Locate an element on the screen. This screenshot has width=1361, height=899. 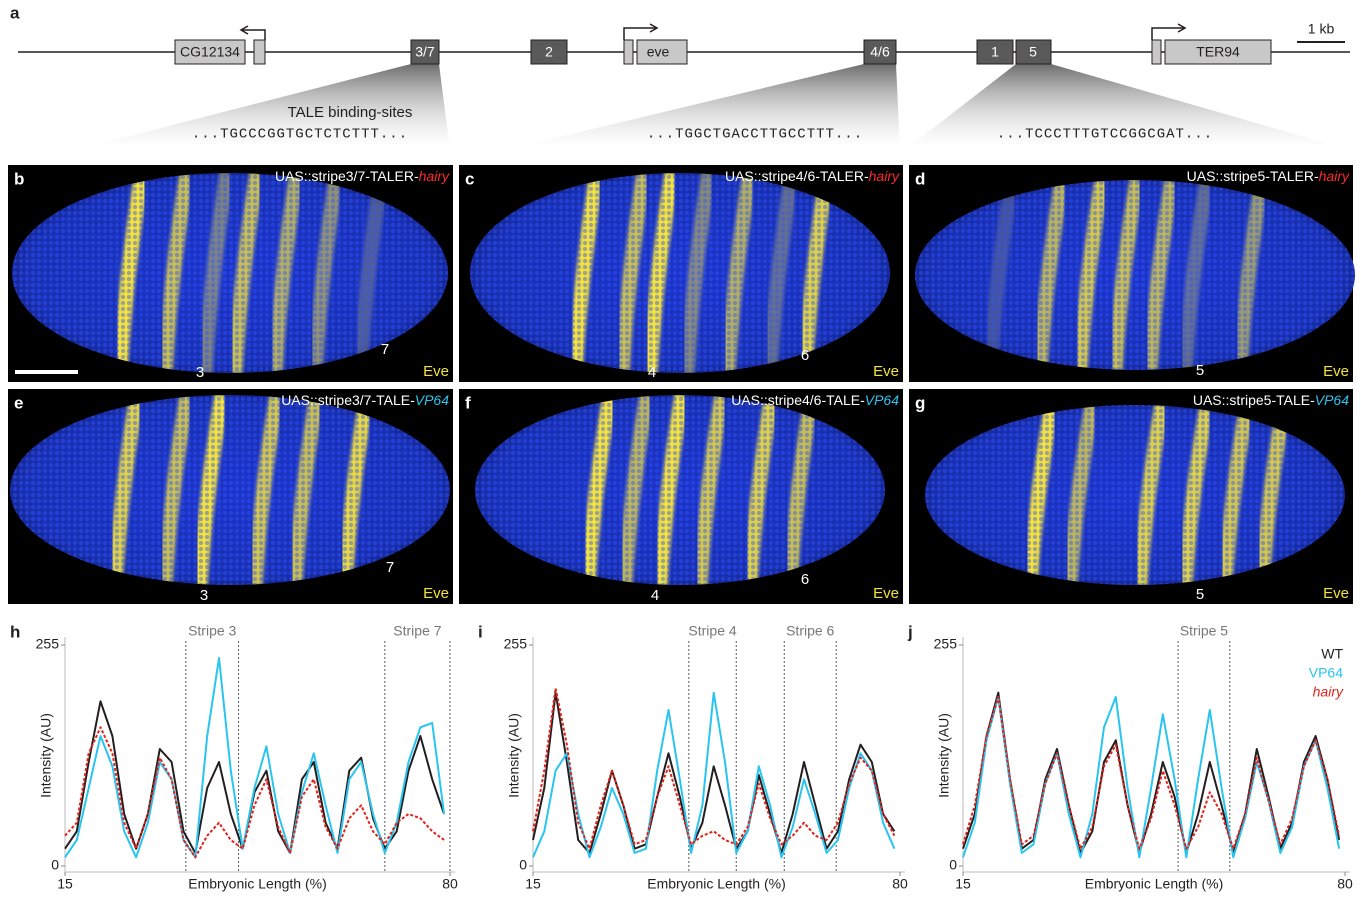
enhancer-label: 5 is located at coordinates (1033, 52).